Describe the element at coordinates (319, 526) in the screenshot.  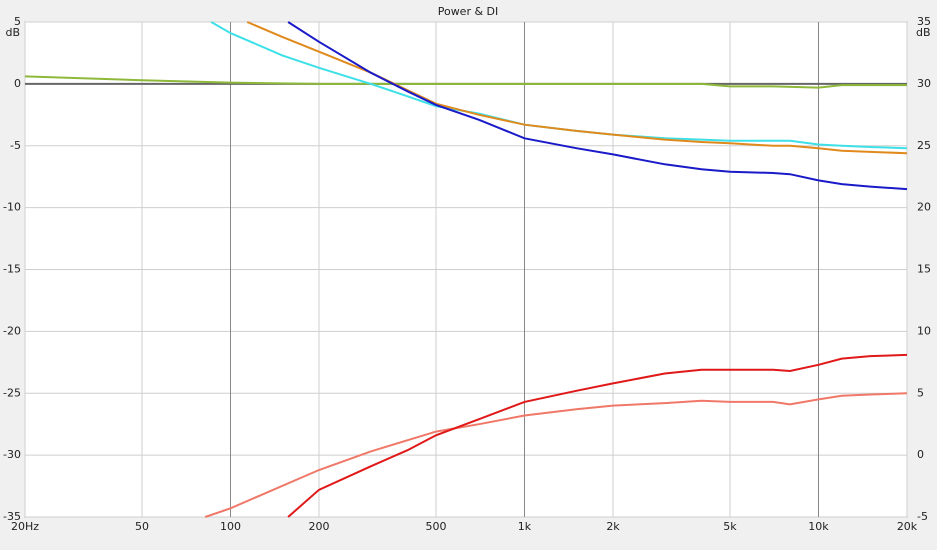
I see `x-tick-label: 200` at that location.